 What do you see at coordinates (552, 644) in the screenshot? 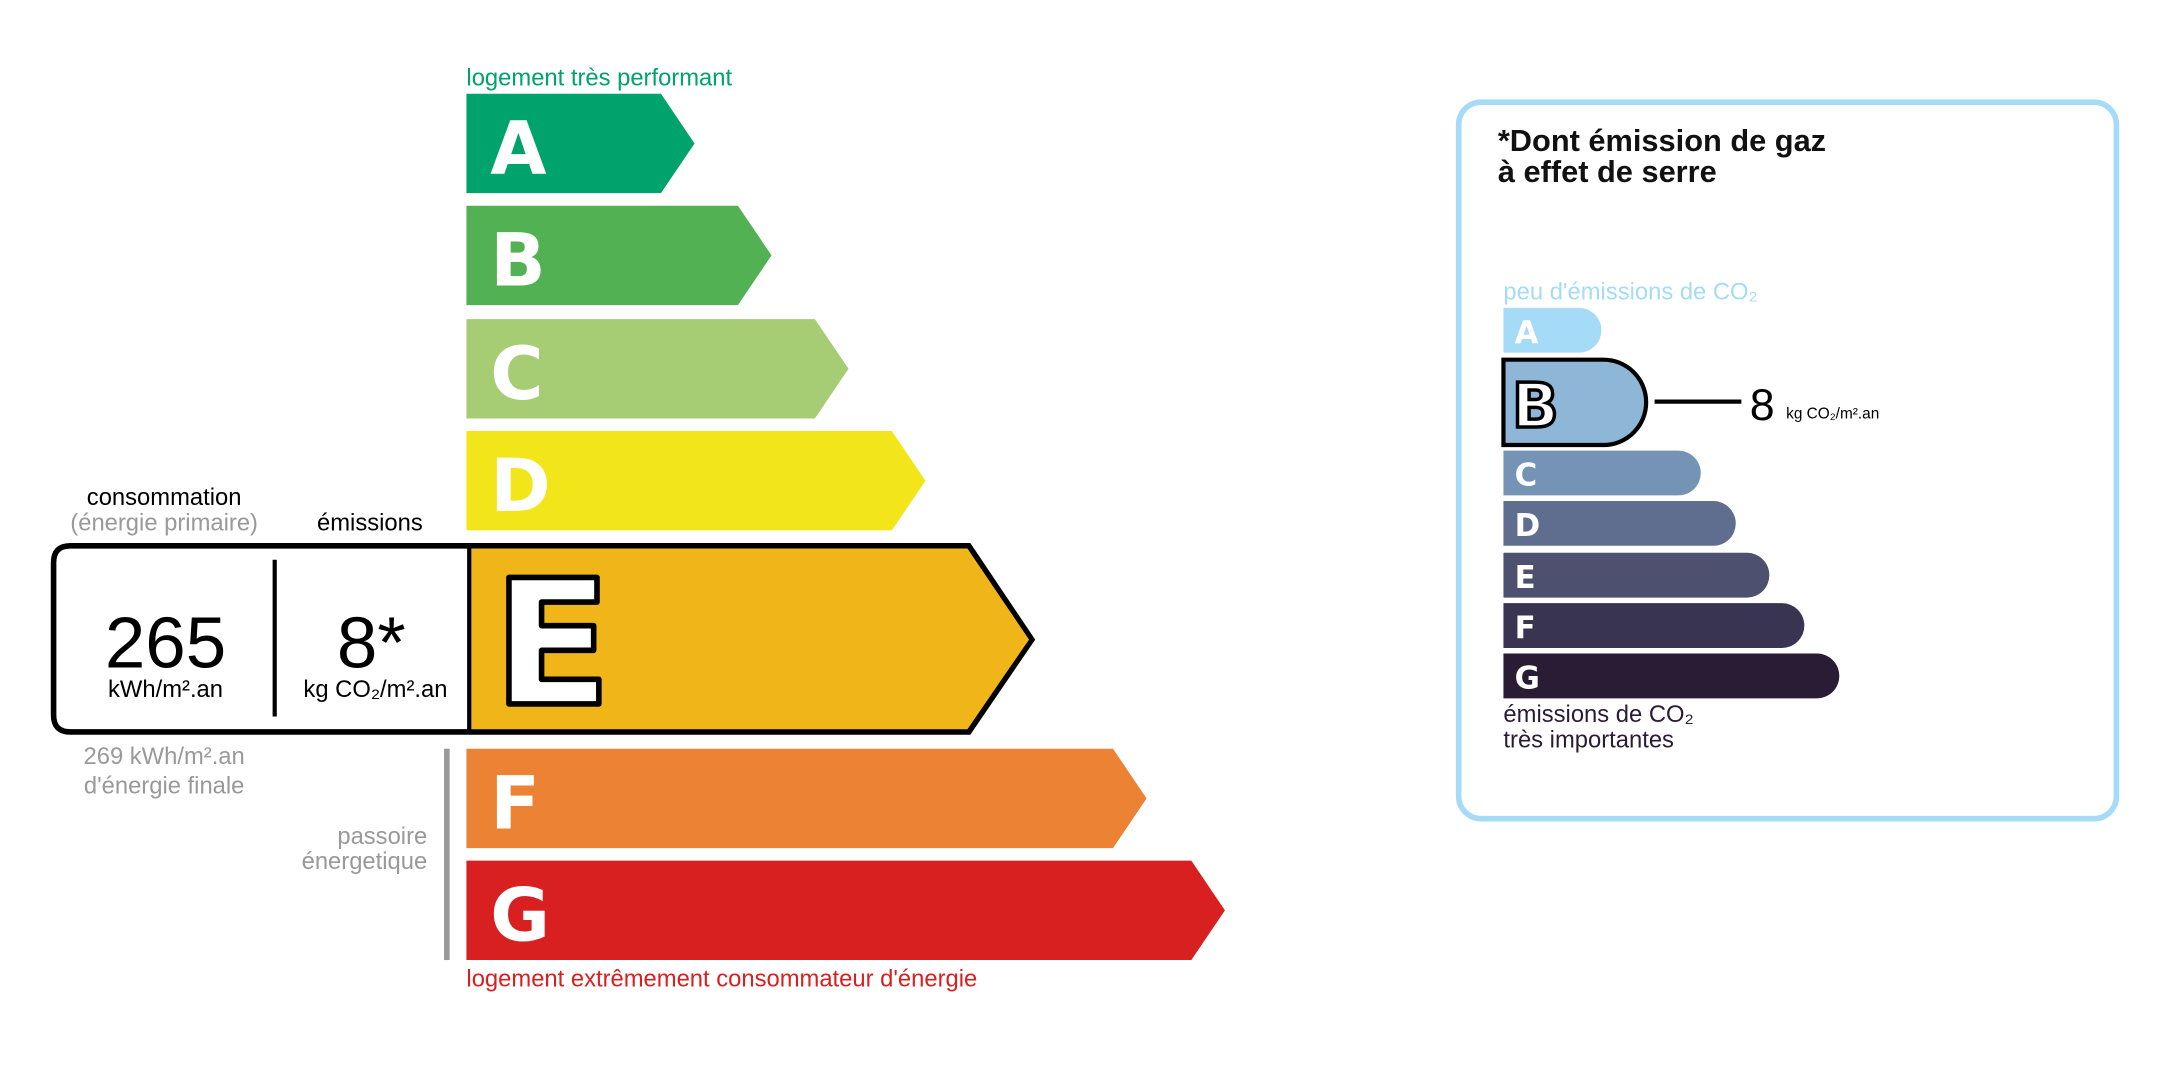
I see `current-energy-letter: E` at bounding box center [552, 644].